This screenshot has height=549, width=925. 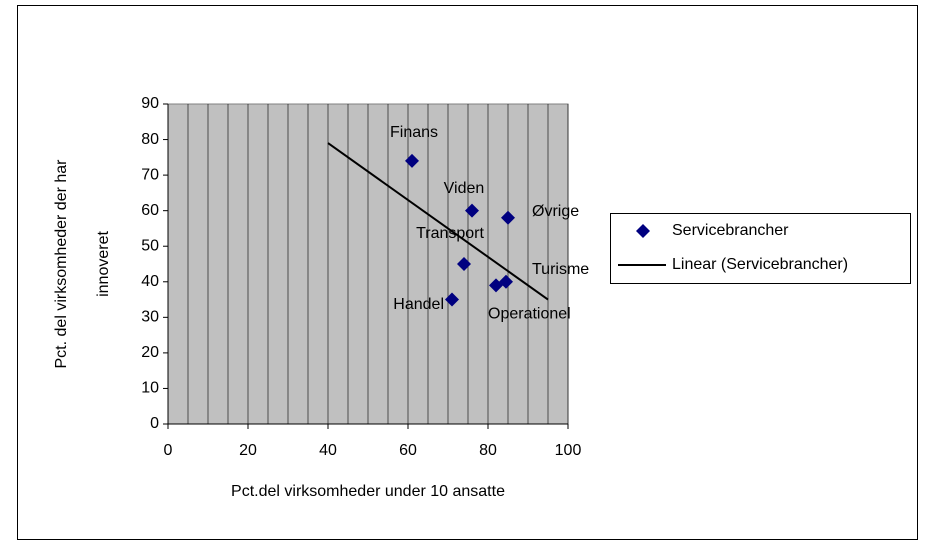 What do you see at coordinates (61, 264) in the screenshot?
I see `y-axis-title: Pct. del virksomheder der har` at bounding box center [61, 264].